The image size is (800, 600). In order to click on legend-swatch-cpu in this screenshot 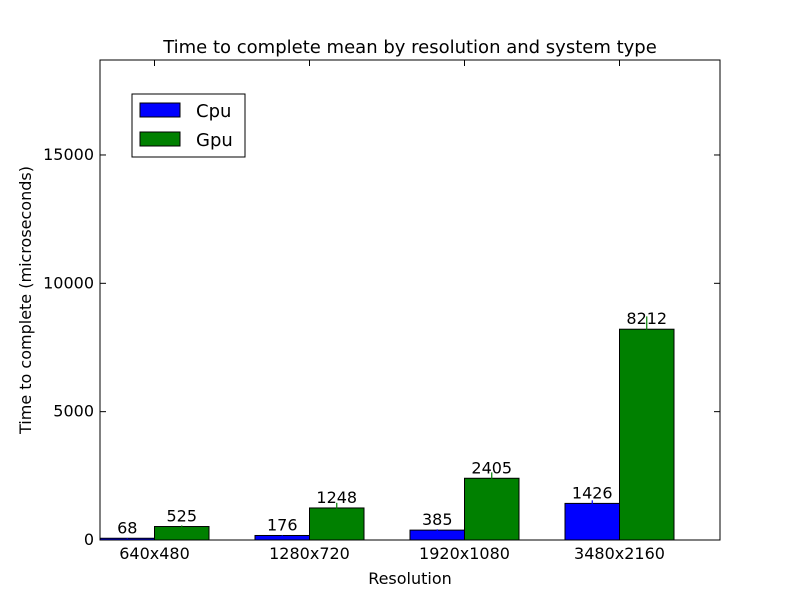, I will do `click(160, 110)`.